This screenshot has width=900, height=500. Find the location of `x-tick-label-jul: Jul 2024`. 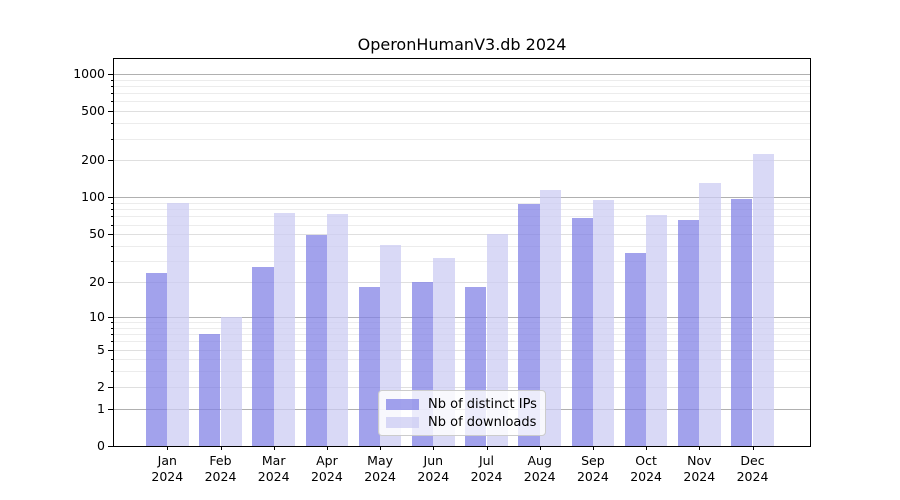

x-tick-label-jul: Jul 2024 is located at coordinates (486, 469).